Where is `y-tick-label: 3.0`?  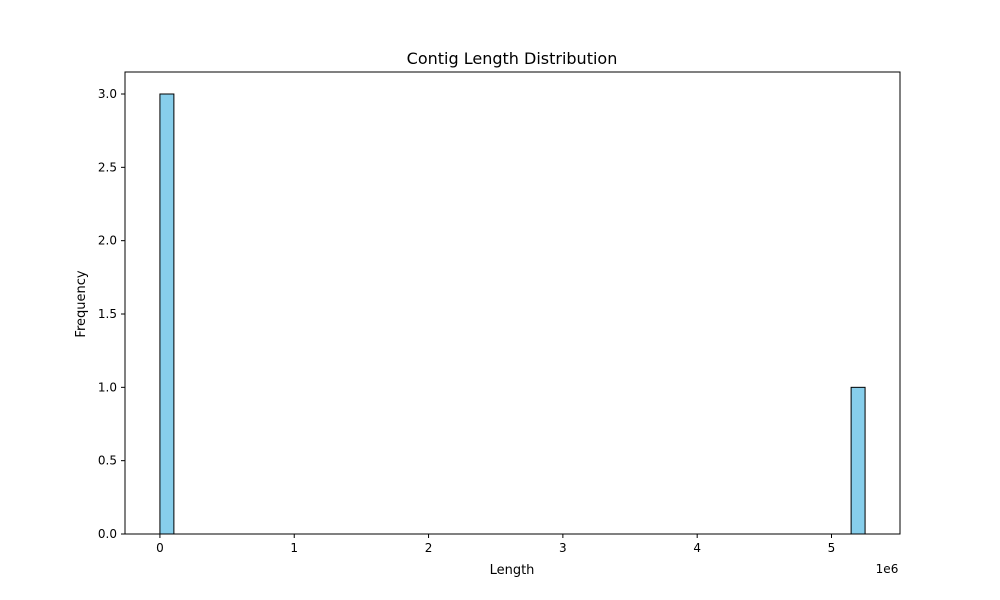 y-tick-label: 3.0 is located at coordinates (107, 94).